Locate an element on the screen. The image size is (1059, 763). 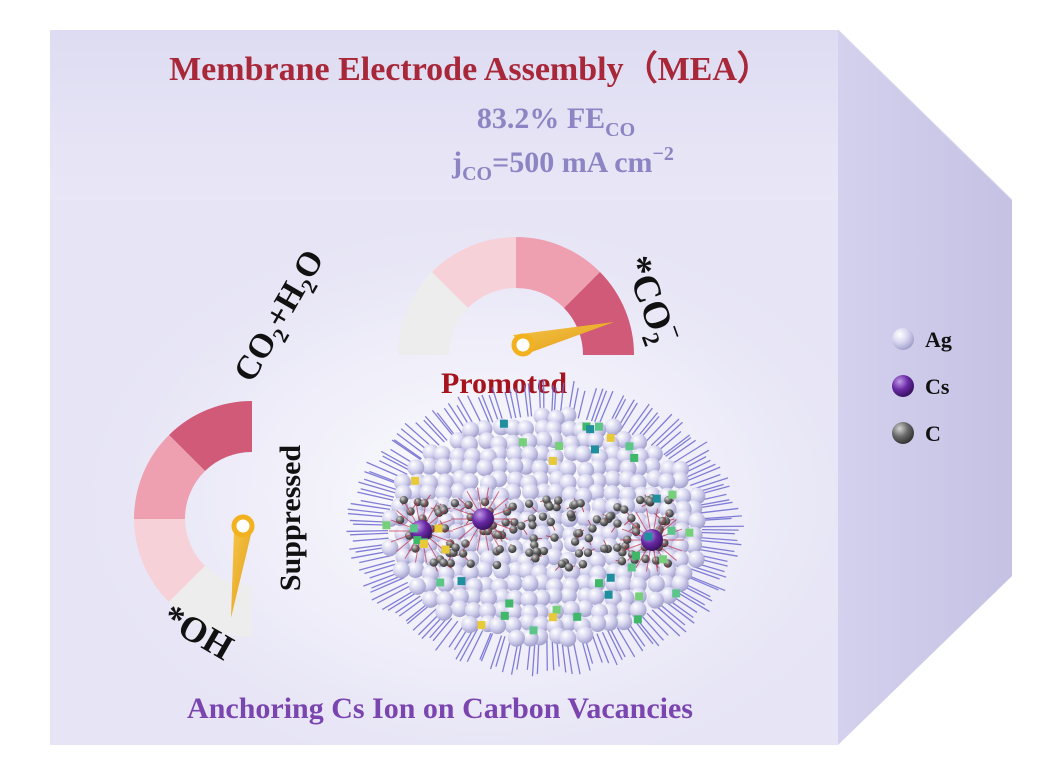
fe-stat: 83.2% FECO is located at coordinates (556, 121).